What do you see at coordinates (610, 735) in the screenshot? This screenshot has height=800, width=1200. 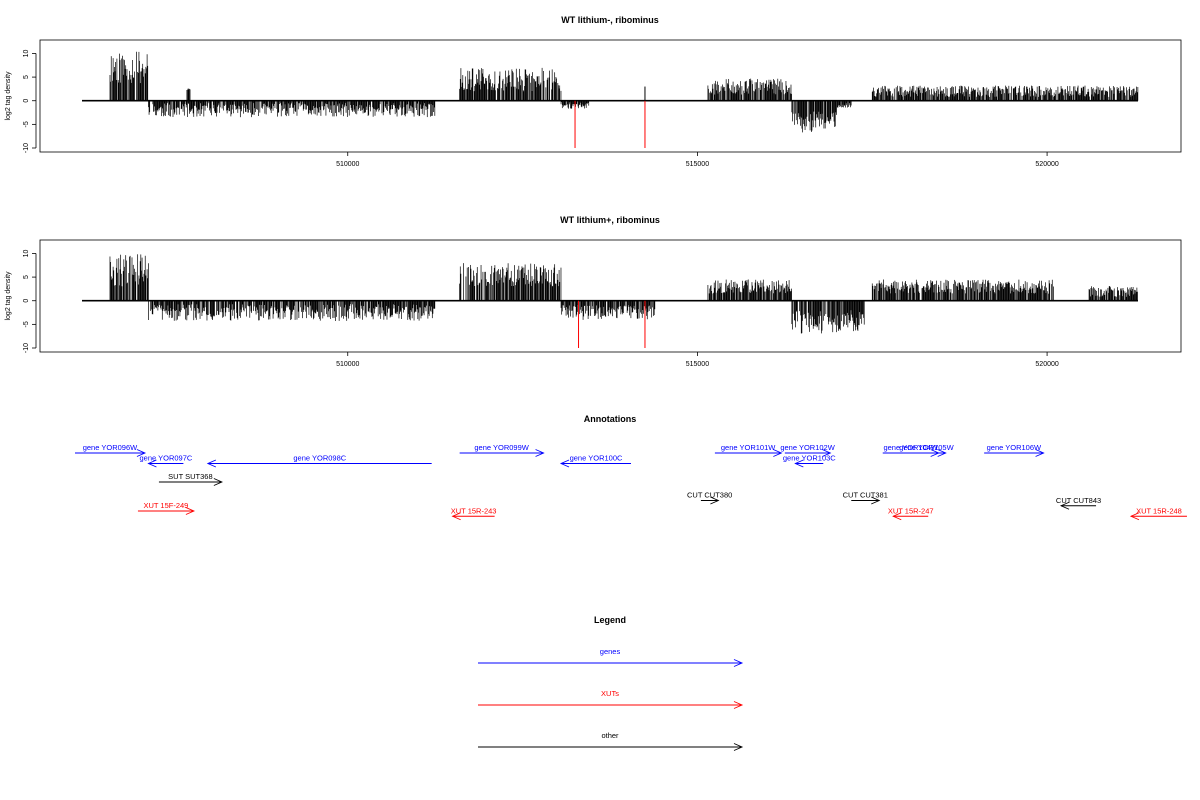 I see `legend-label: other` at bounding box center [610, 735].